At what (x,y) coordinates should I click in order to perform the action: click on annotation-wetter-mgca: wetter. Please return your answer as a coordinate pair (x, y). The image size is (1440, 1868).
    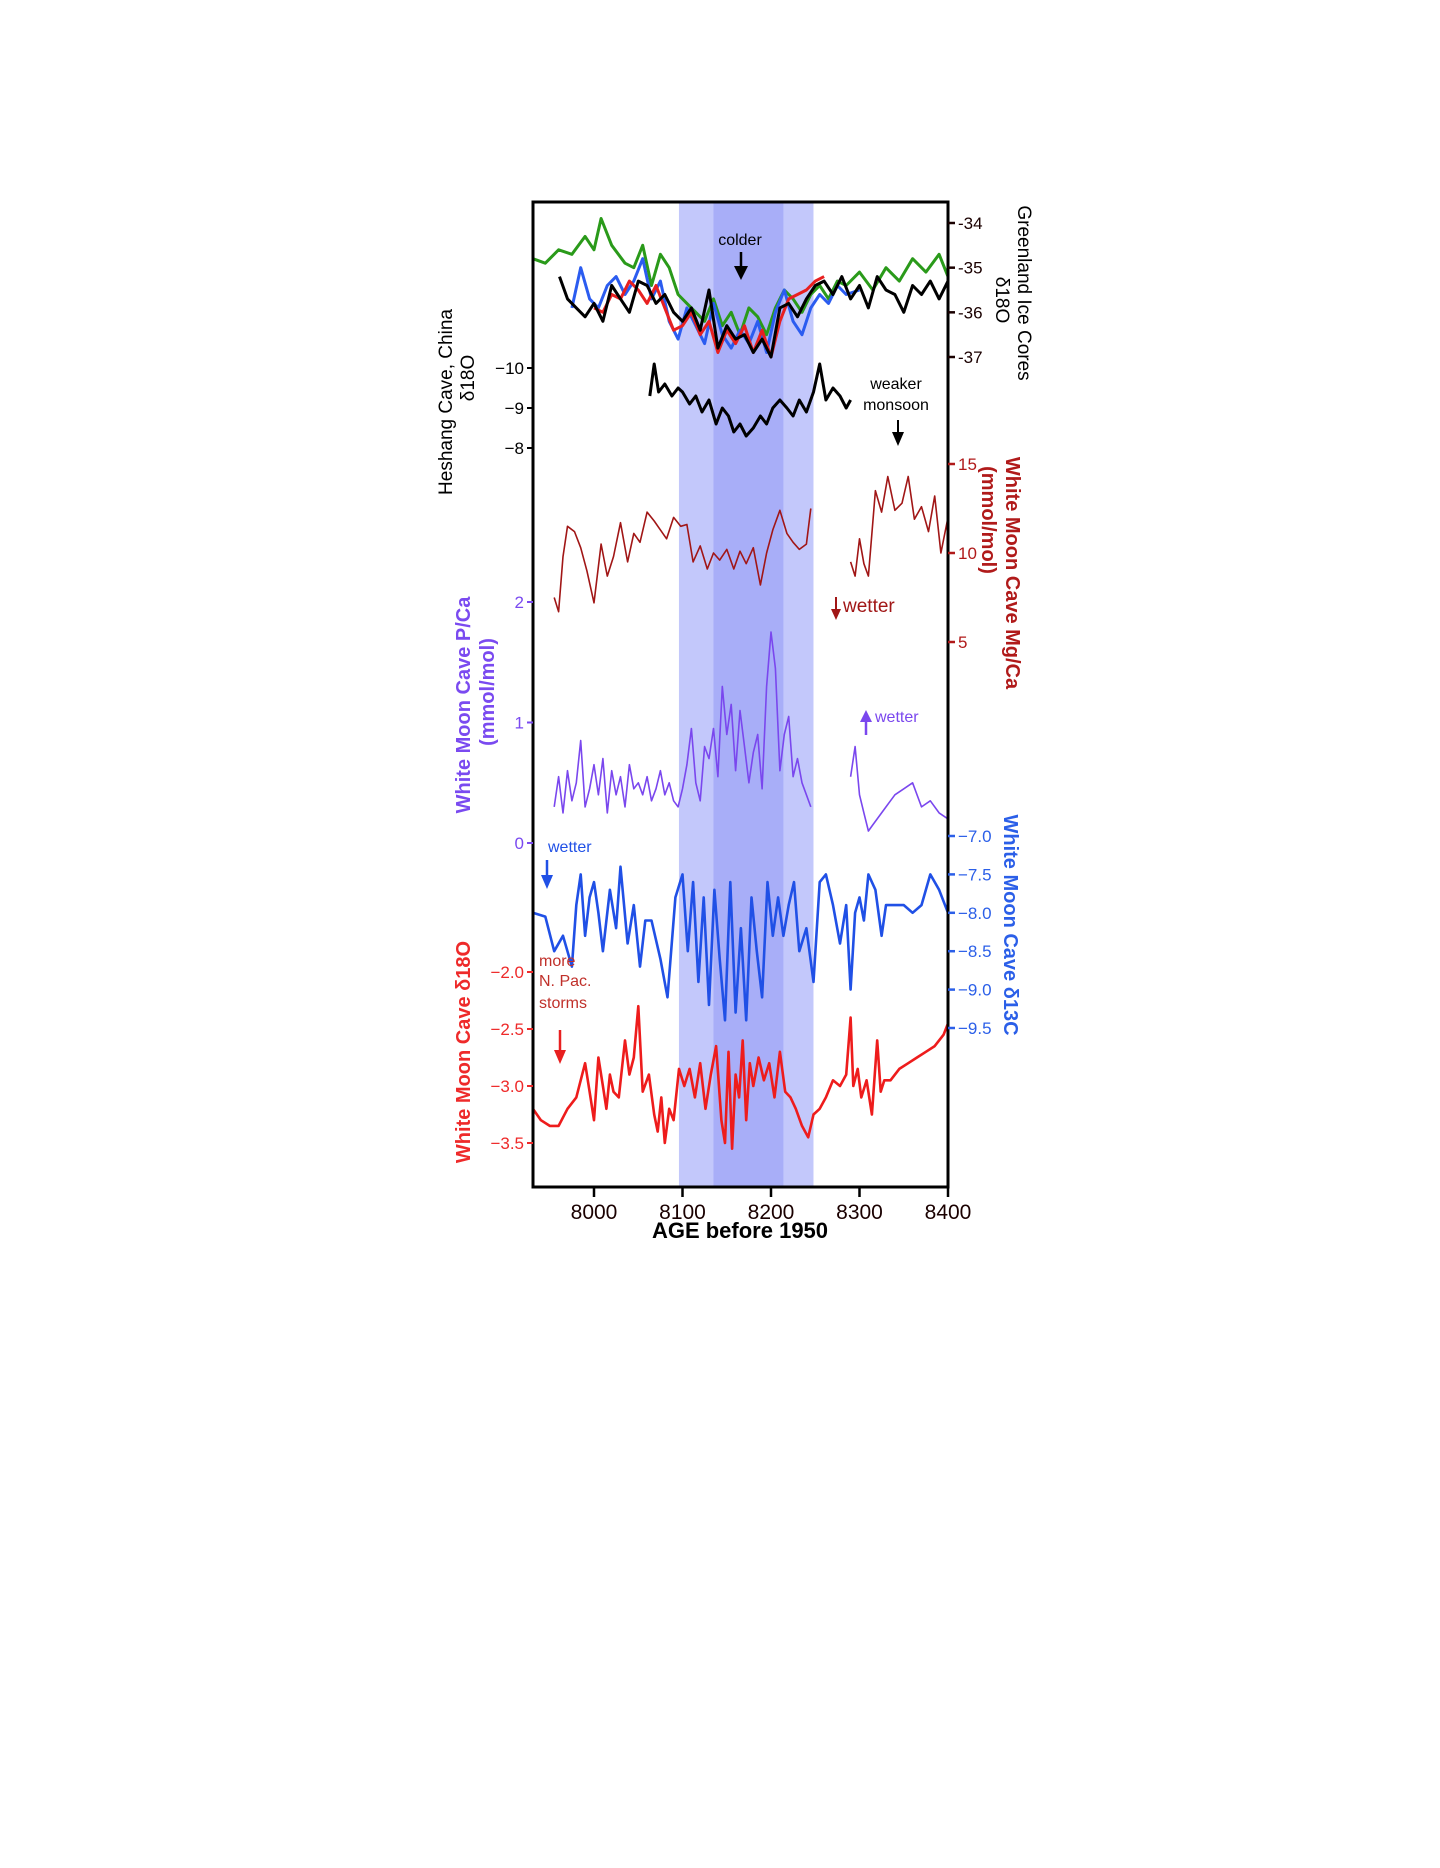
    Looking at the image, I should click on (868, 606).